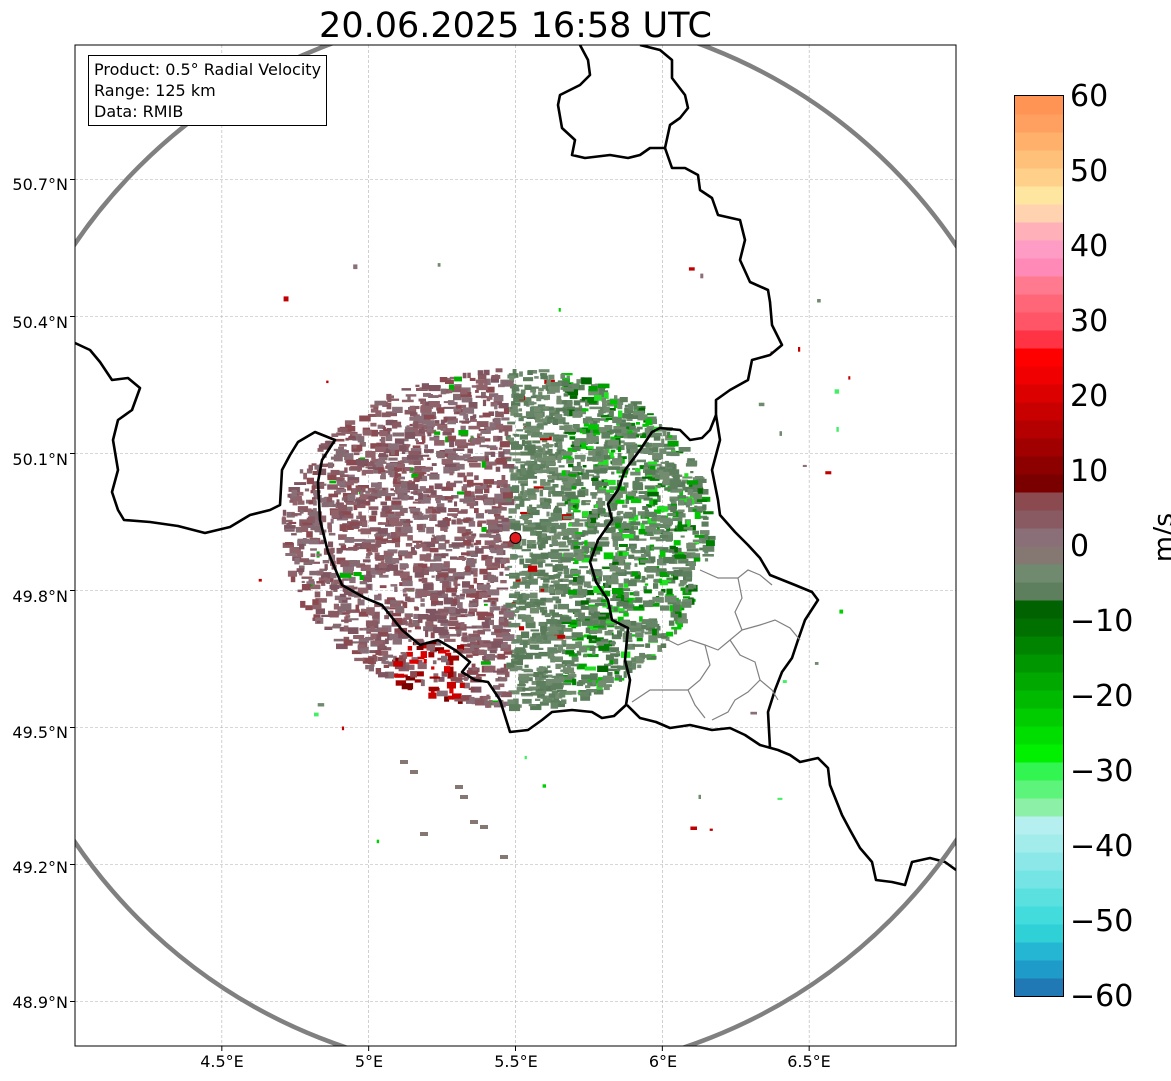 This screenshot has height=1081, width=1171. What do you see at coordinates (1089, 471) in the screenshot?
I see `colorbar-tick-label: 10` at bounding box center [1089, 471].